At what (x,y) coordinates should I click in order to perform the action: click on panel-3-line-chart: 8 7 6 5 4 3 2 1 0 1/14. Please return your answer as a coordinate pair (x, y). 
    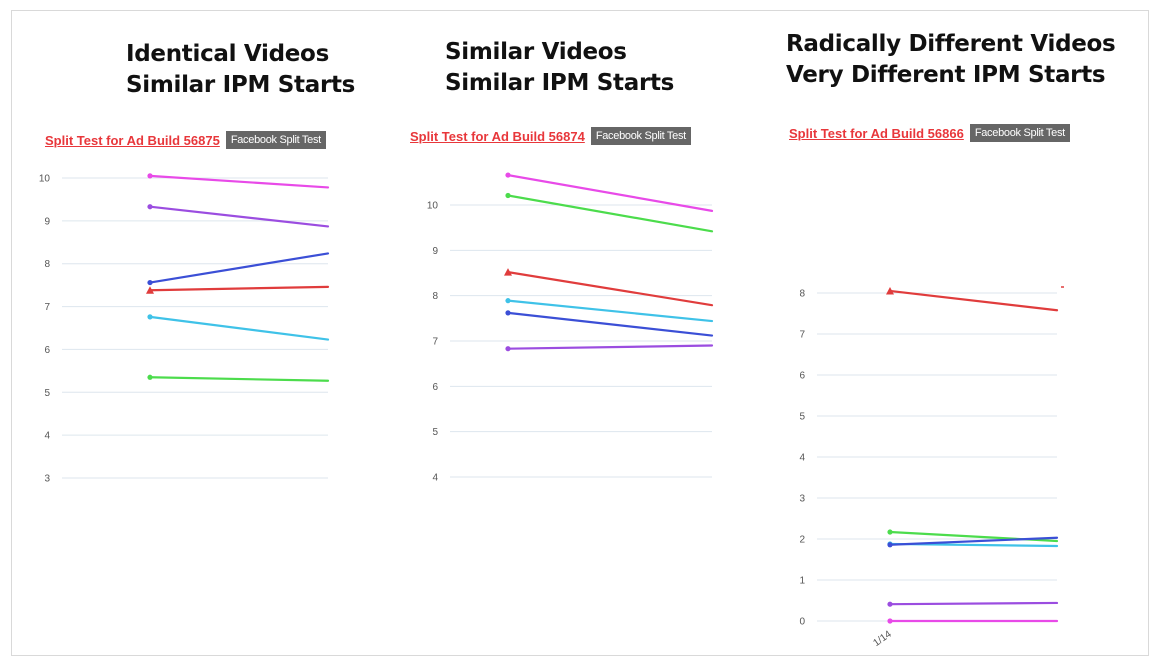
    Looking at the image, I should click on (931, 467).